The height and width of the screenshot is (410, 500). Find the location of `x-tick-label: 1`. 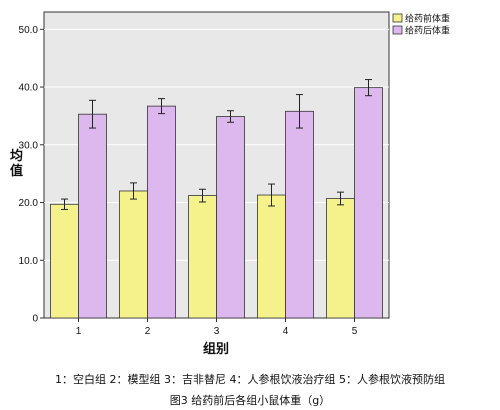

x-tick-label: 1 is located at coordinates (79, 331).